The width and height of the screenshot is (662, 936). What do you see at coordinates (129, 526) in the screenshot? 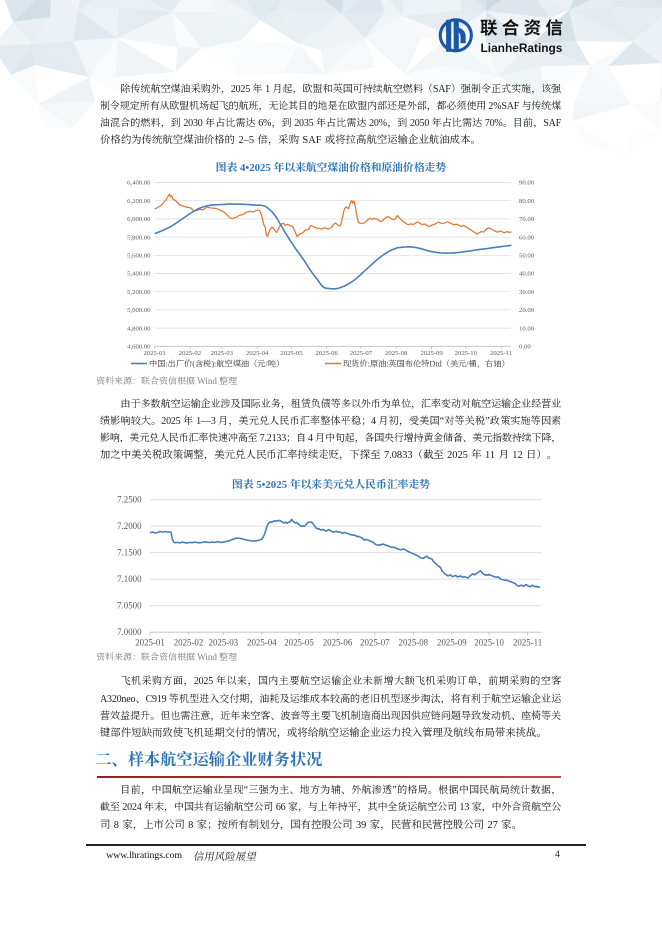
I see `svg-text: 7.2000` at bounding box center [129, 526].